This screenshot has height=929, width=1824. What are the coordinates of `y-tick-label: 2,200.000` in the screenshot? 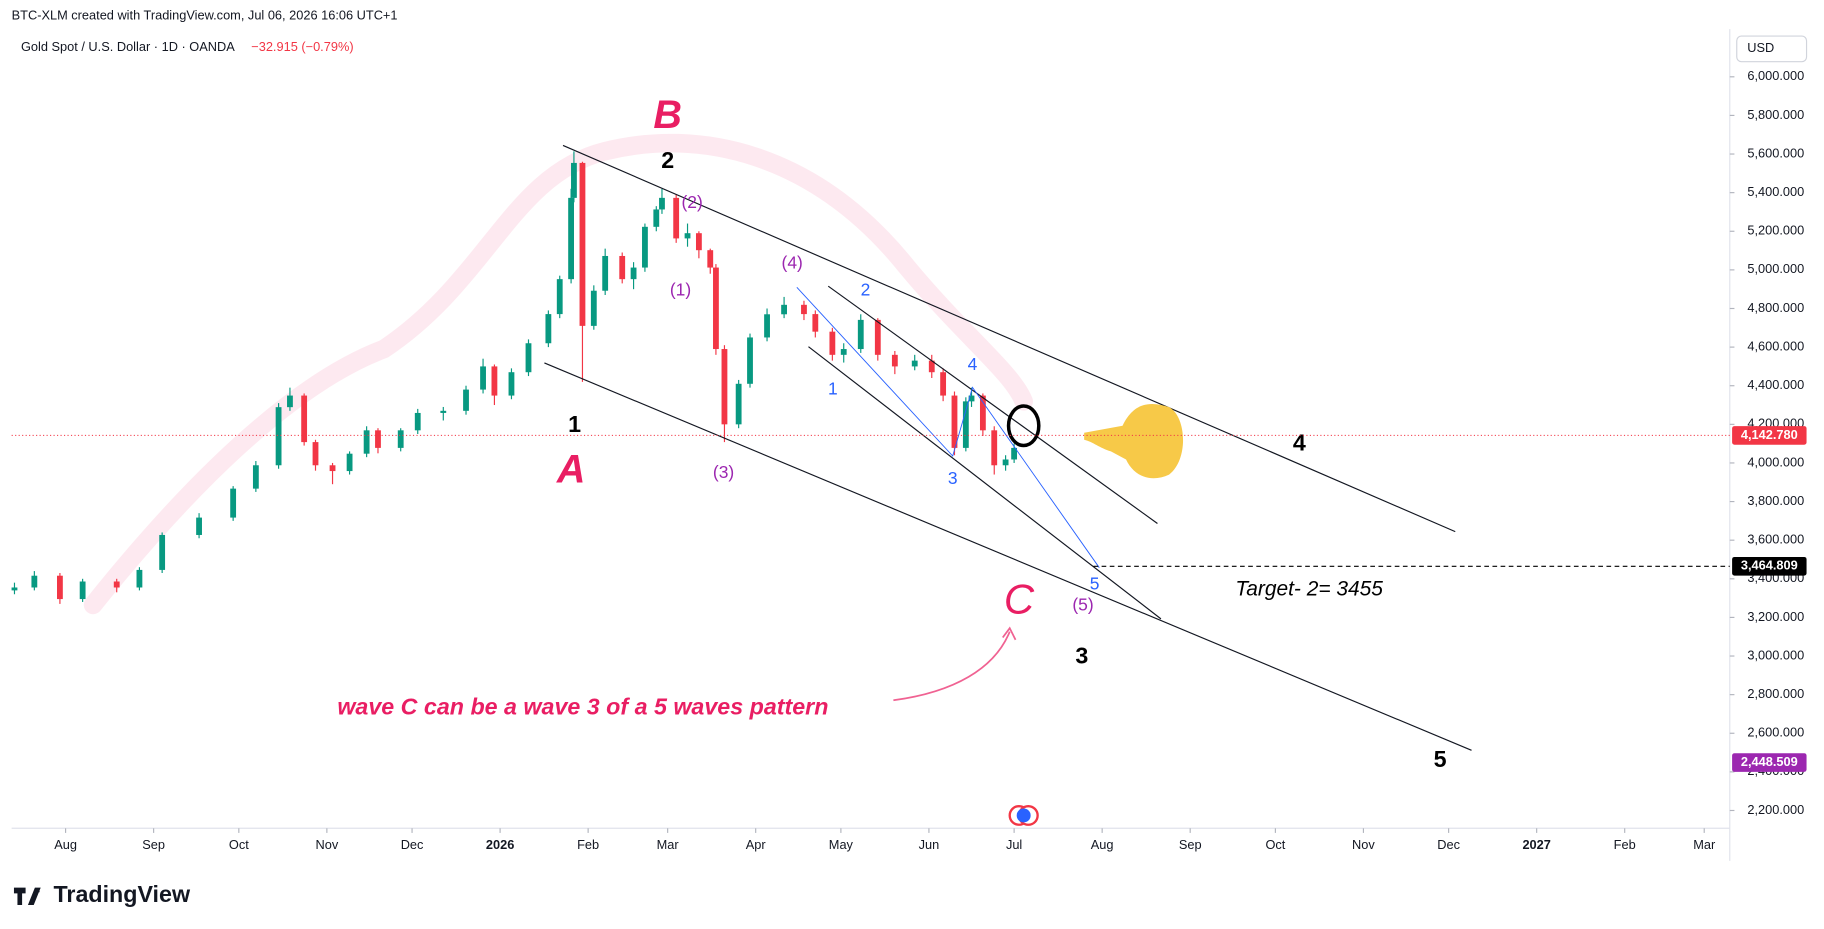 It's located at (1775, 809).